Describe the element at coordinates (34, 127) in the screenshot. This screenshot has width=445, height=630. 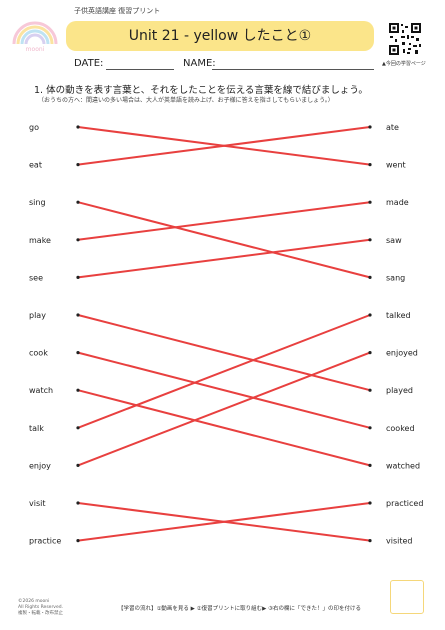
I see `left-word: go` at that location.